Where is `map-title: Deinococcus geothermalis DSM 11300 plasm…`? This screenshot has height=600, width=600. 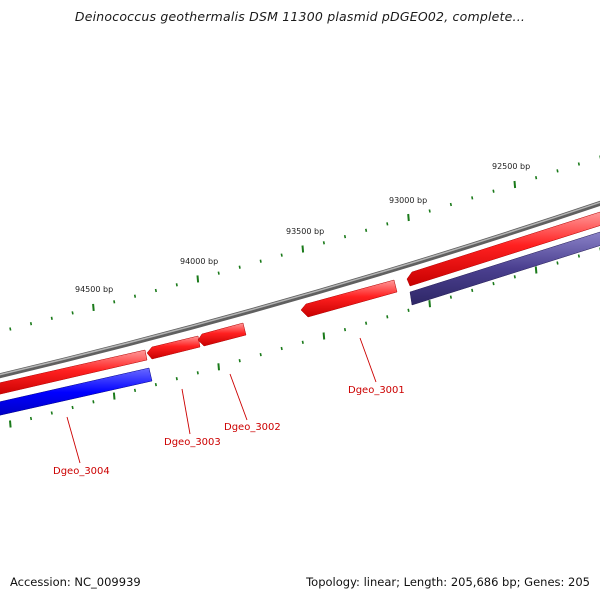 map-title: Deinococcus geothermalis DSM 11300 plasm… is located at coordinates (300, 16).